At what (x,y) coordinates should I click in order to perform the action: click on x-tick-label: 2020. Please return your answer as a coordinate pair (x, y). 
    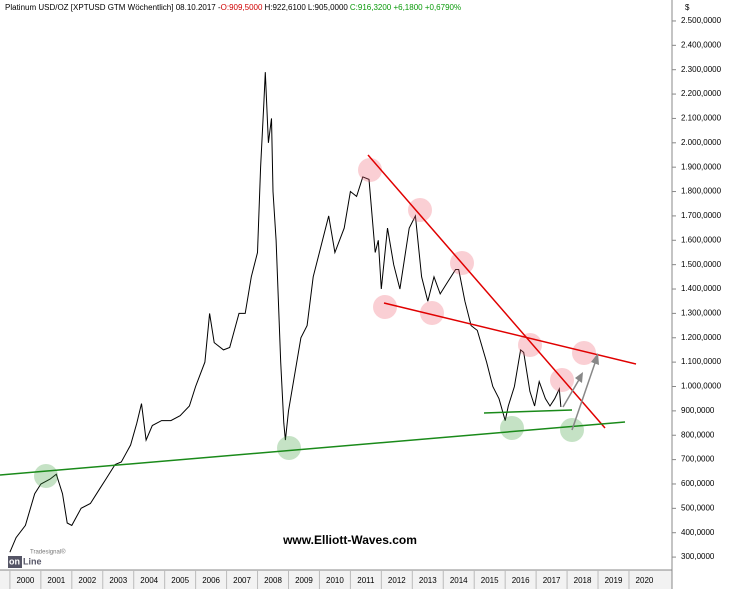
    Looking at the image, I should click on (645, 580).